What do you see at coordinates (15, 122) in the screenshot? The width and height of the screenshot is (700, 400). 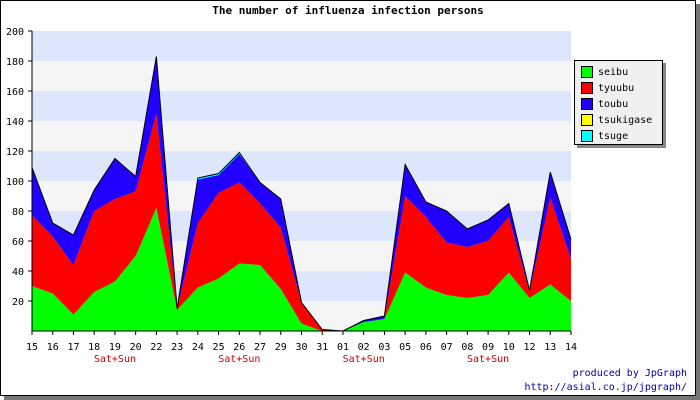 I see `y-tick-label: 140` at bounding box center [15, 122].